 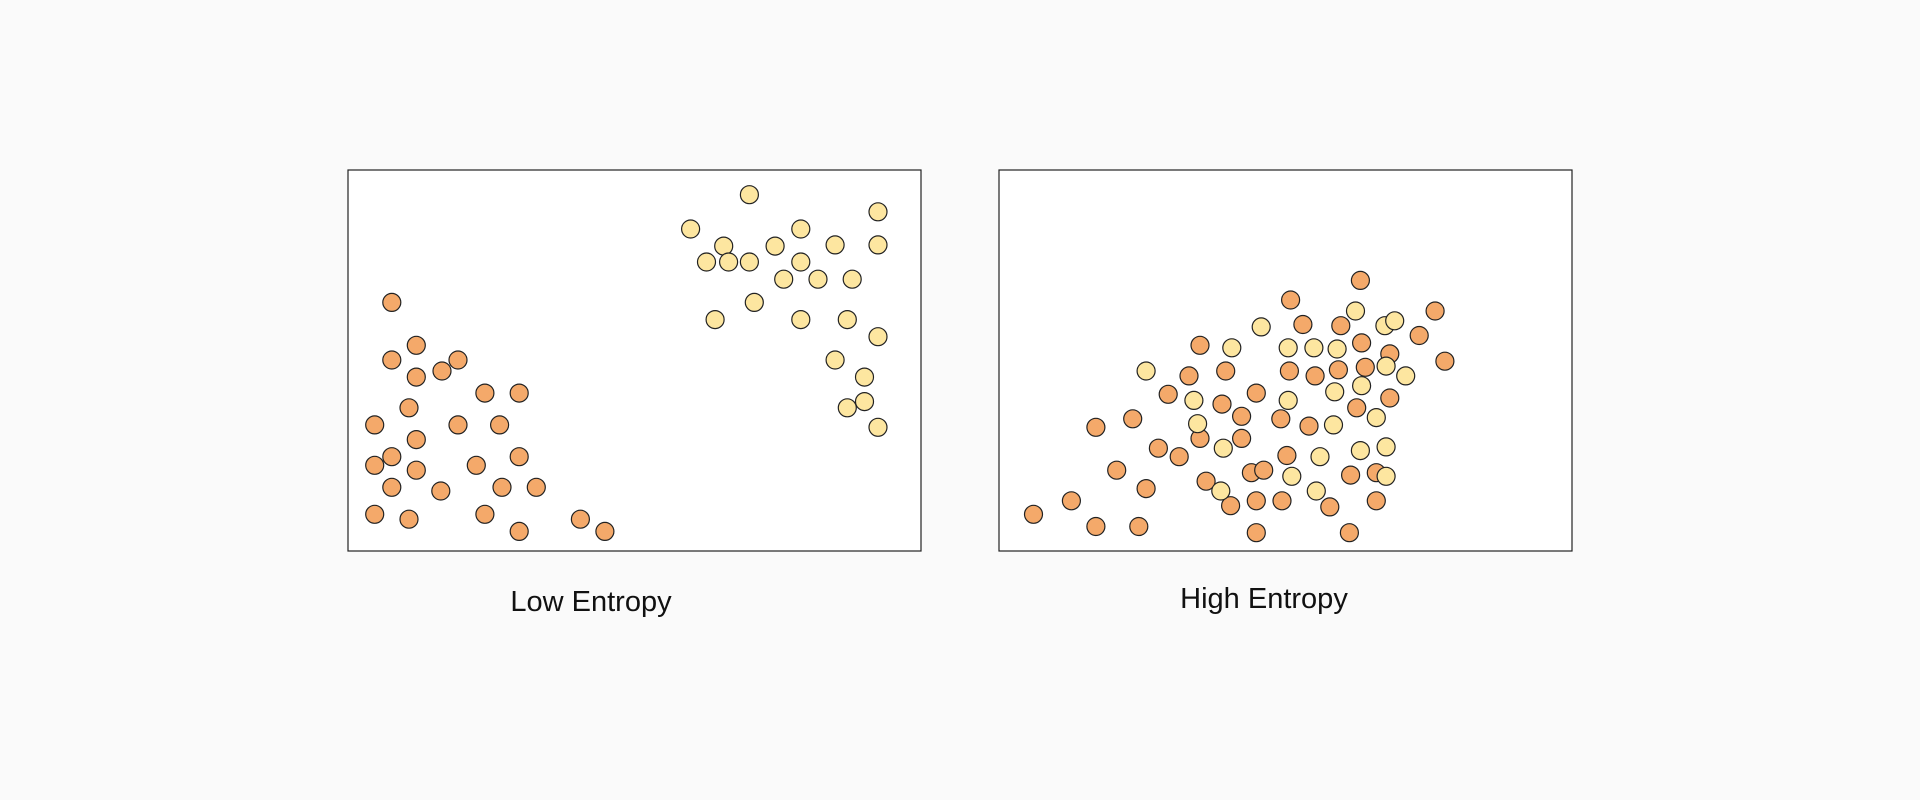 I want to click on panel-frame, so click(x=1285, y=360).